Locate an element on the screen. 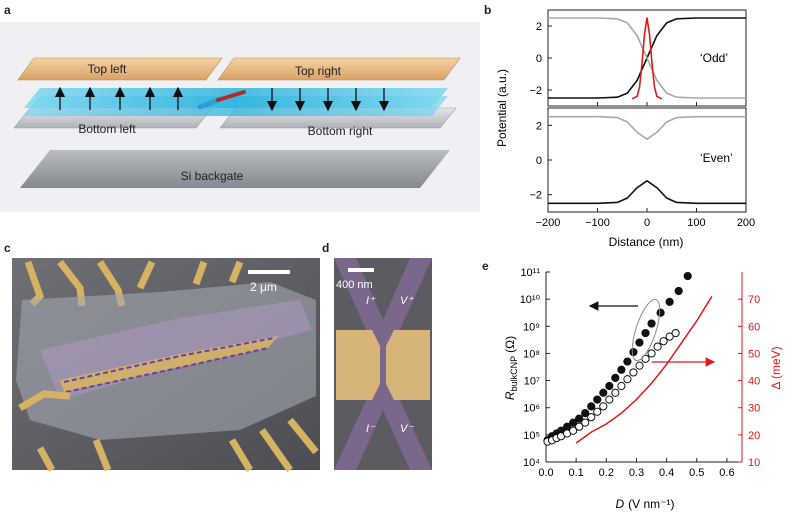 The width and height of the screenshot is (800, 513). y-tick-label: 2 is located at coordinates (539, 27).